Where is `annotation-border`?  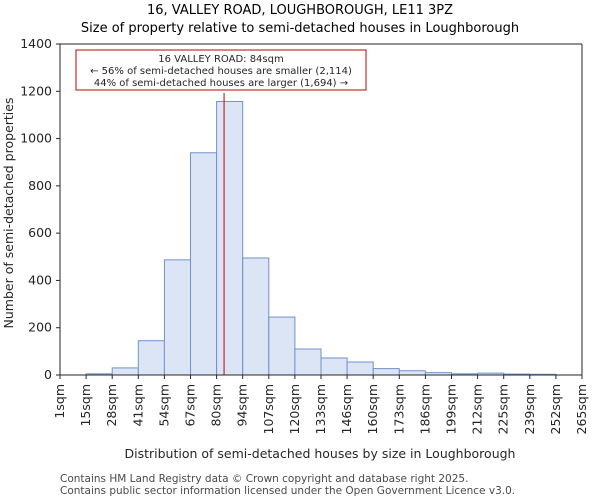 annotation-border is located at coordinates (221, 70).